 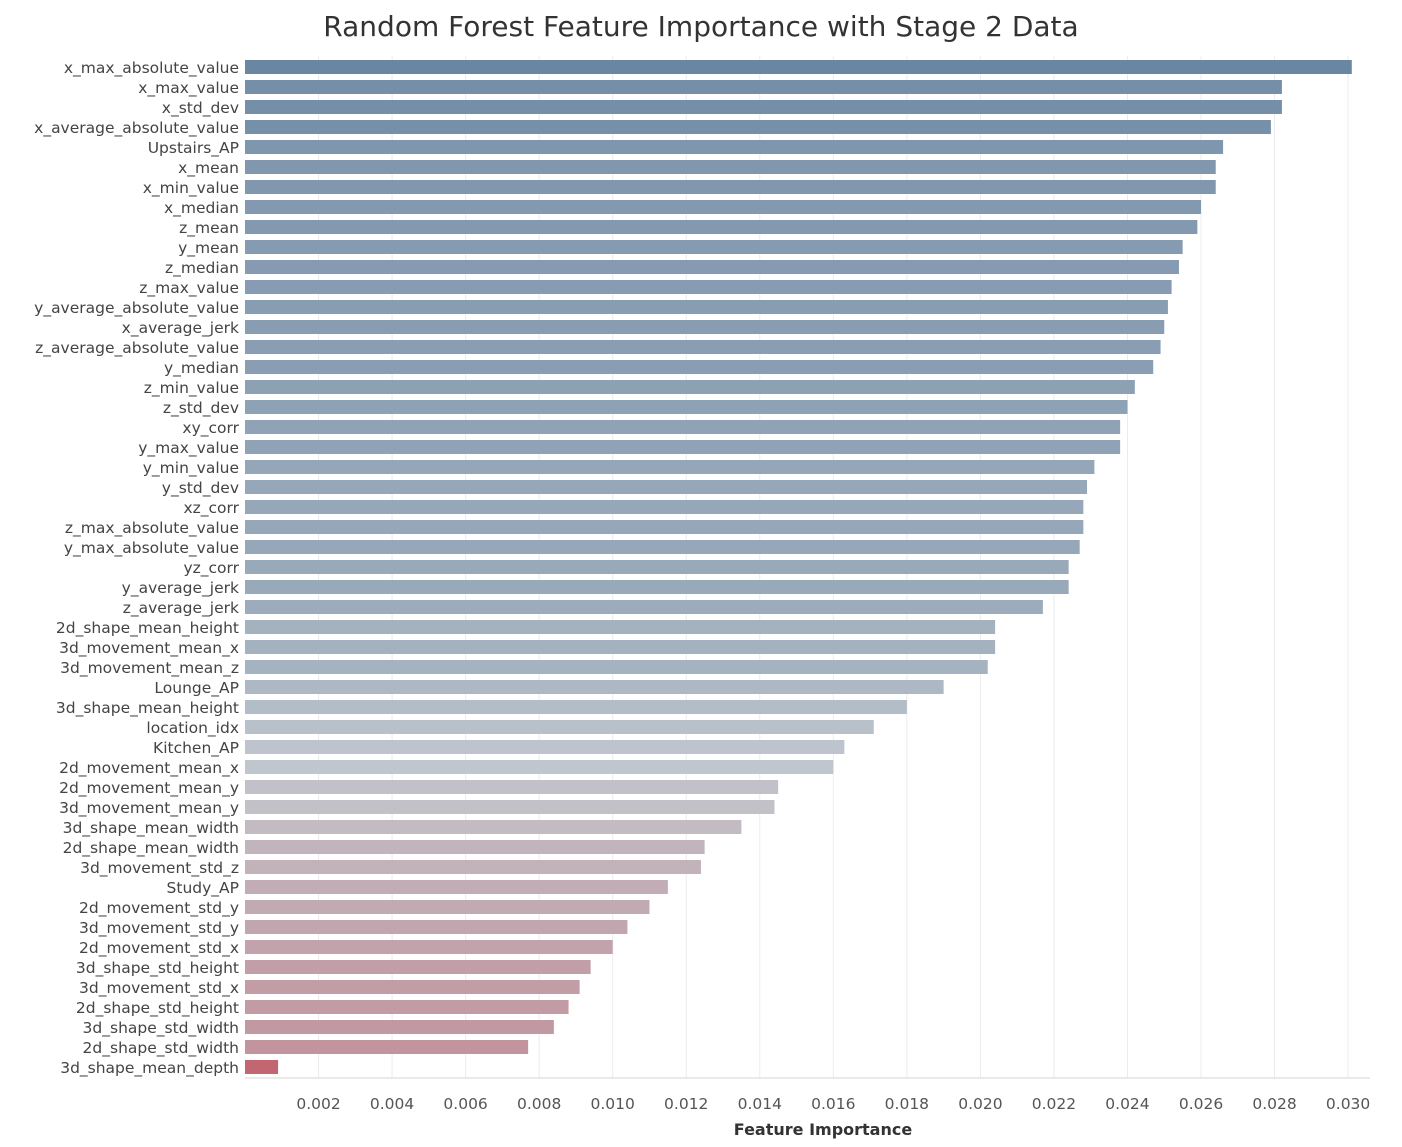 I want to click on category-label: x_average_jerk, so click(x=180, y=328).